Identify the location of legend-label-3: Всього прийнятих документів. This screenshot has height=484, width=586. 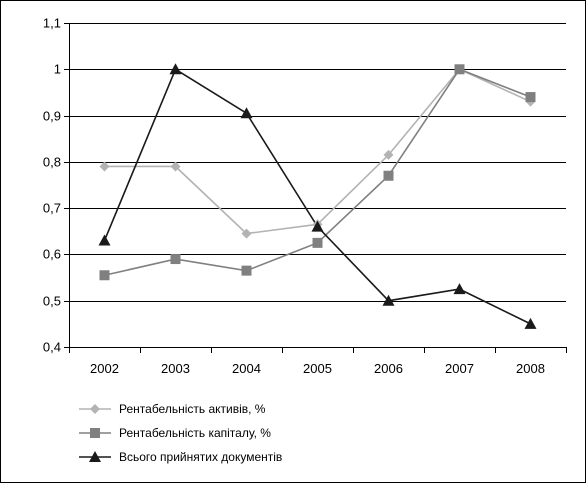
(200, 457).